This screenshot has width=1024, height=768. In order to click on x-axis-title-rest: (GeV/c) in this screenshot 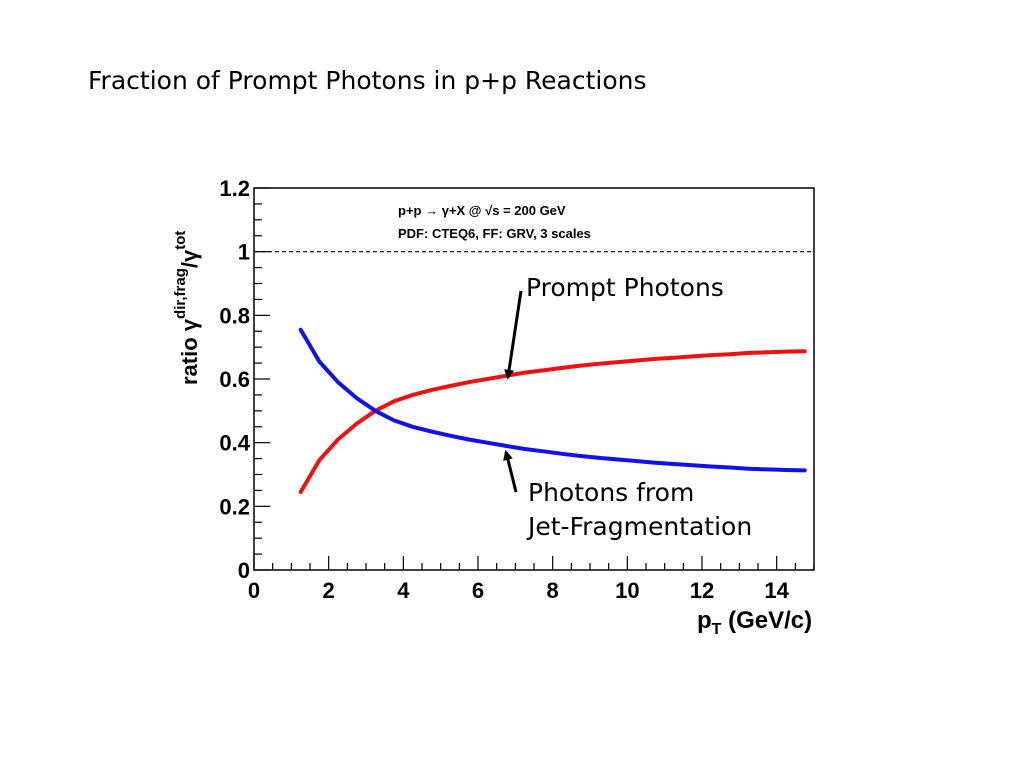, I will do `click(766, 620)`.